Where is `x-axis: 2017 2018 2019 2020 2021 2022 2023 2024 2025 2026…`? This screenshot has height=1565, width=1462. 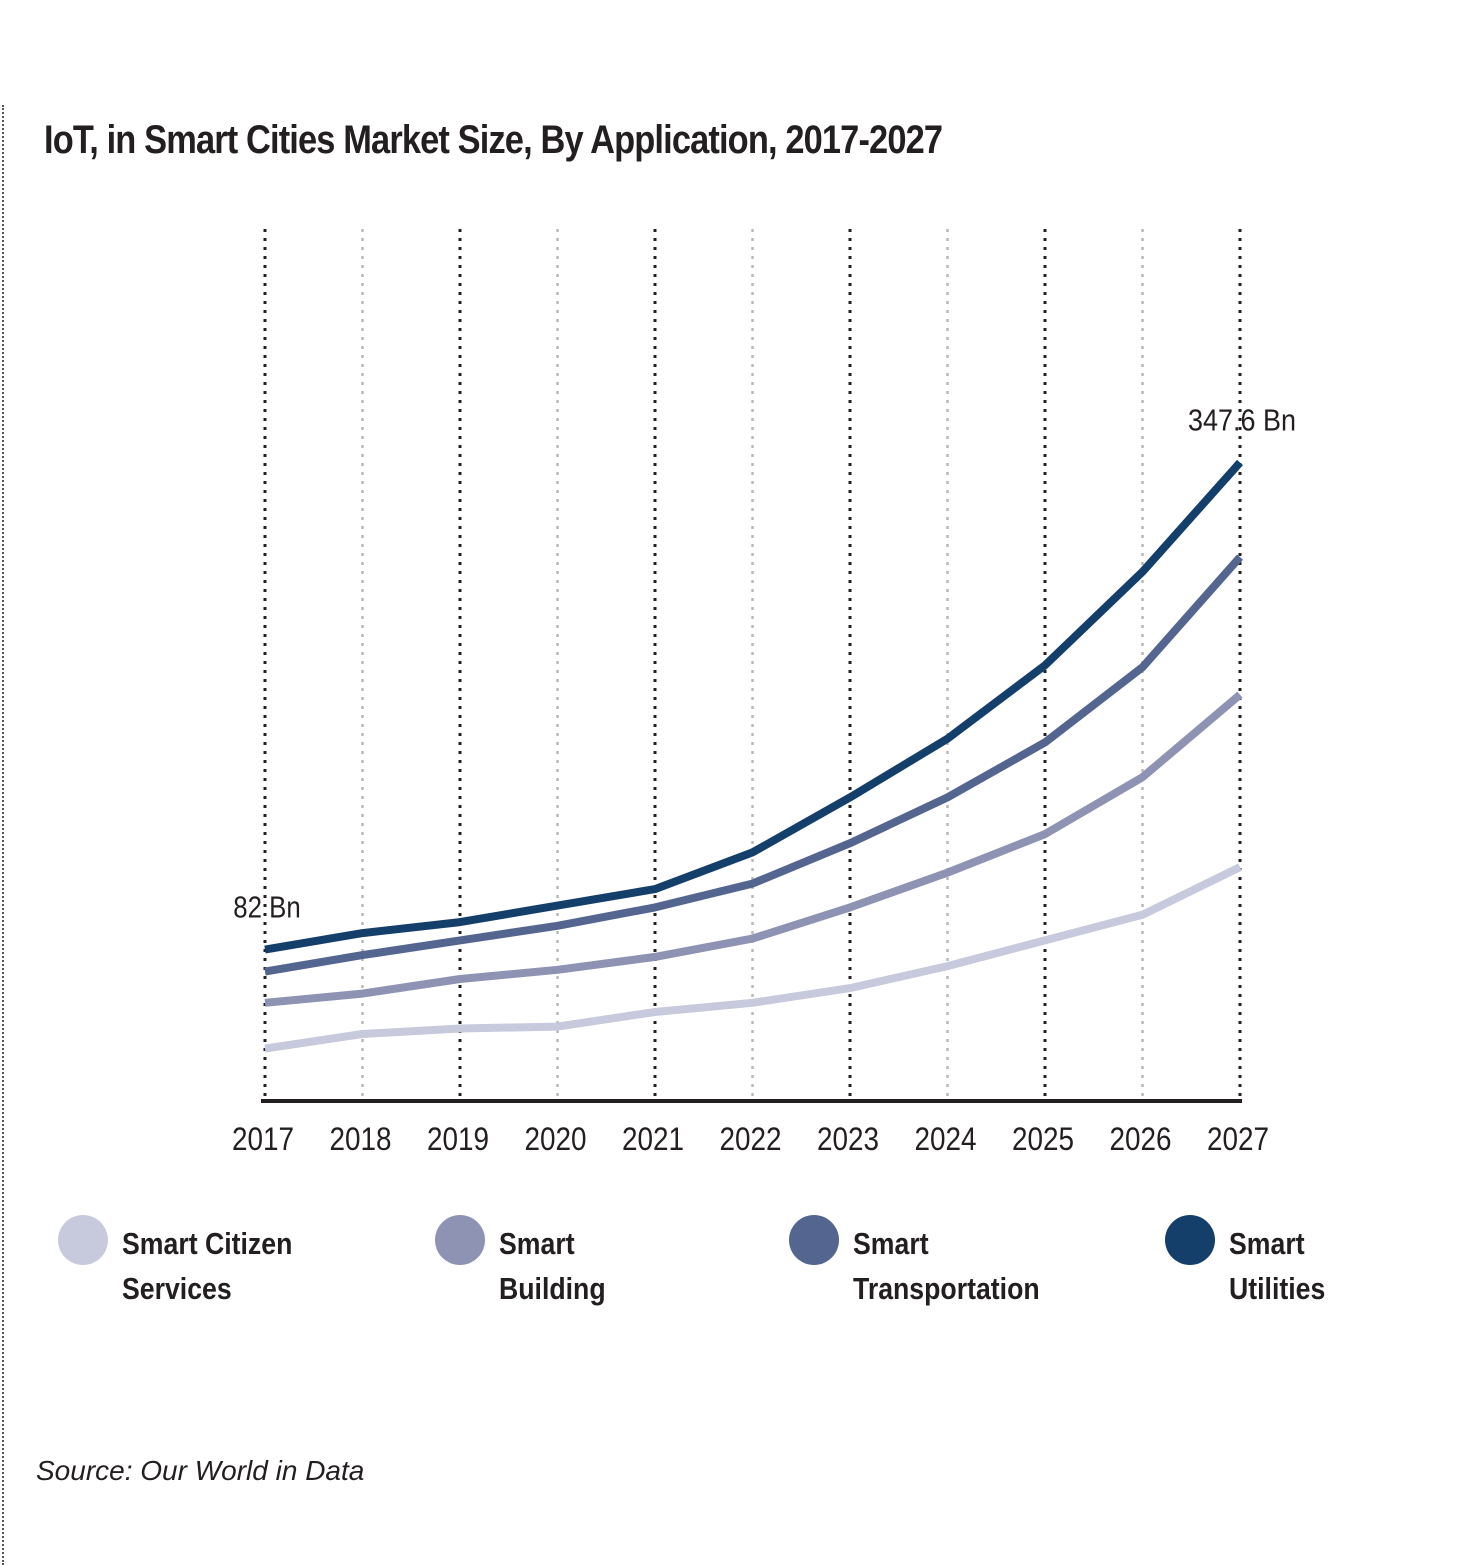 x-axis: 2017 2018 2019 2020 2021 2022 2023 2024 2025 2026… is located at coordinates (750, 1128).